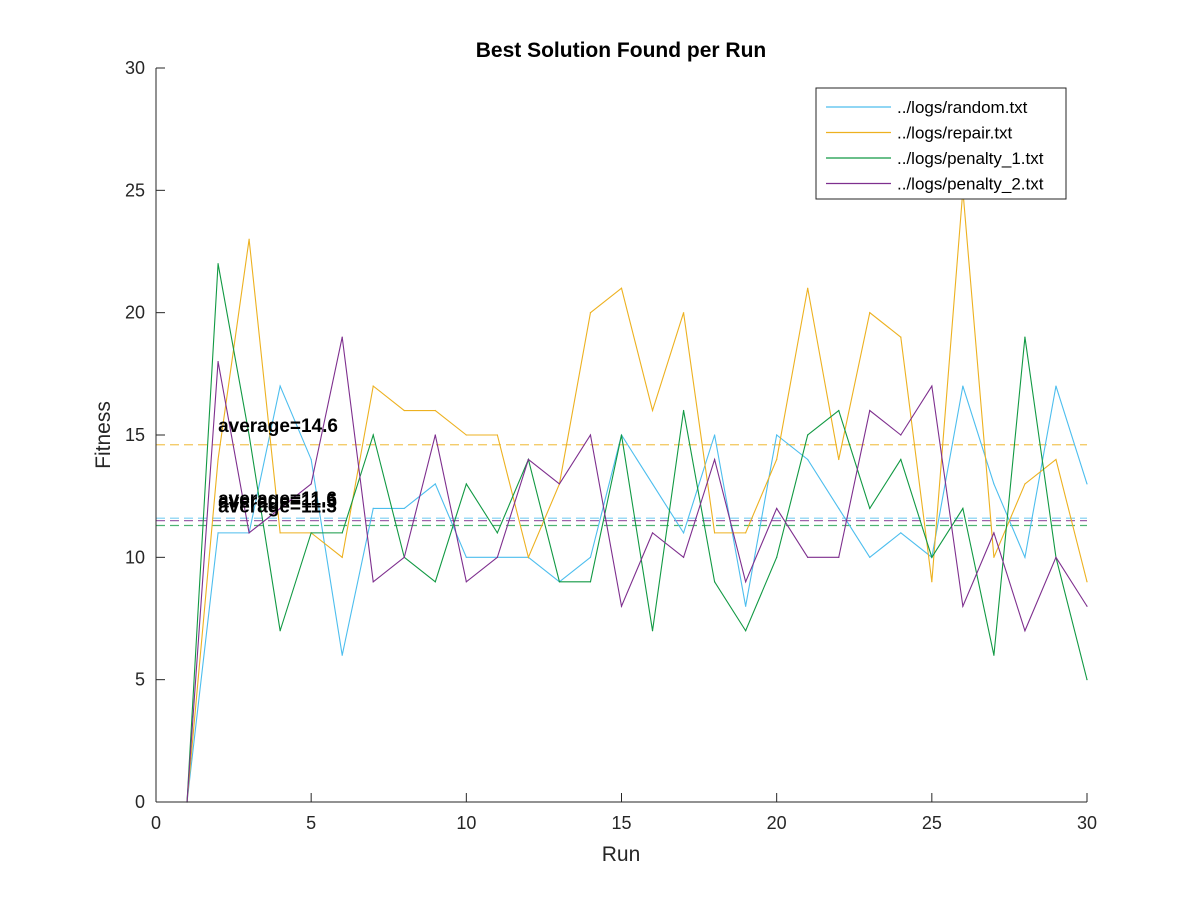 This screenshot has height=900, width=1200. What do you see at coordinates (621, 823) in the screenshot?
I see `x-tick-label: 15` at bounding box center [621, 823].